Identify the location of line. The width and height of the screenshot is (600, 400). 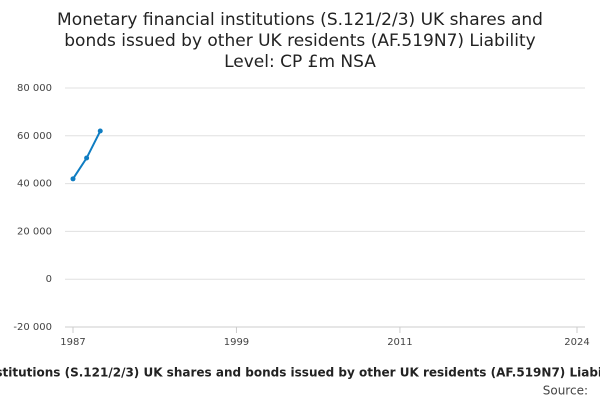
(87, 155).